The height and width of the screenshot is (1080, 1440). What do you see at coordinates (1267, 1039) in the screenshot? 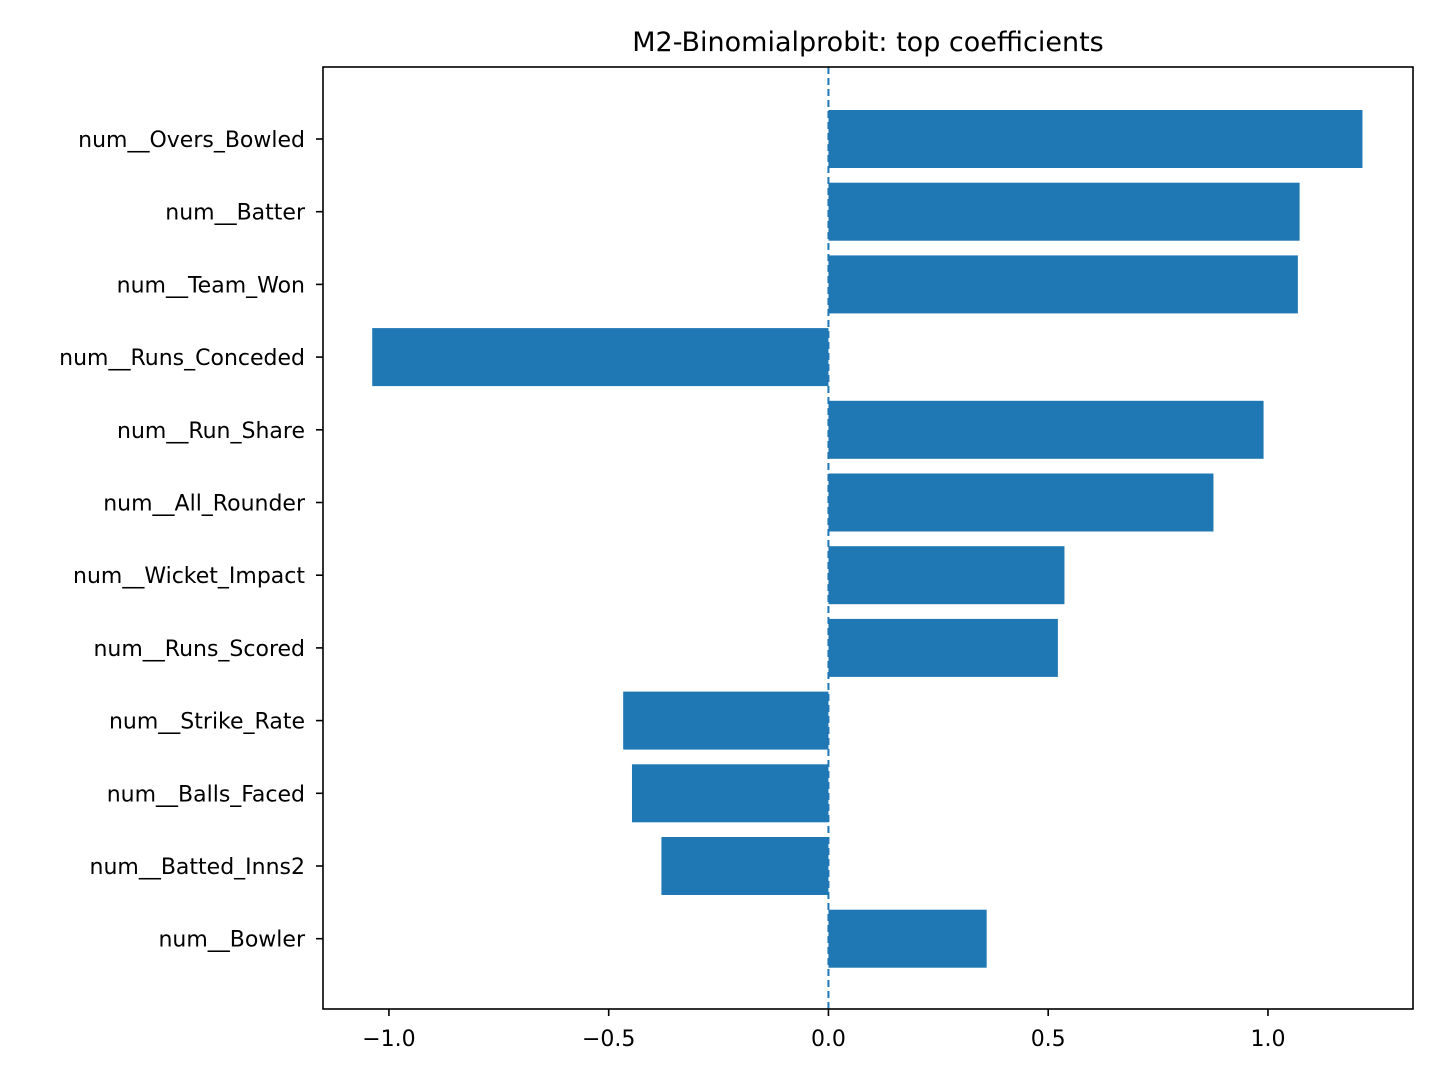
I see `x-tick-label: 1.0` at bounding box center [1267, 1039].